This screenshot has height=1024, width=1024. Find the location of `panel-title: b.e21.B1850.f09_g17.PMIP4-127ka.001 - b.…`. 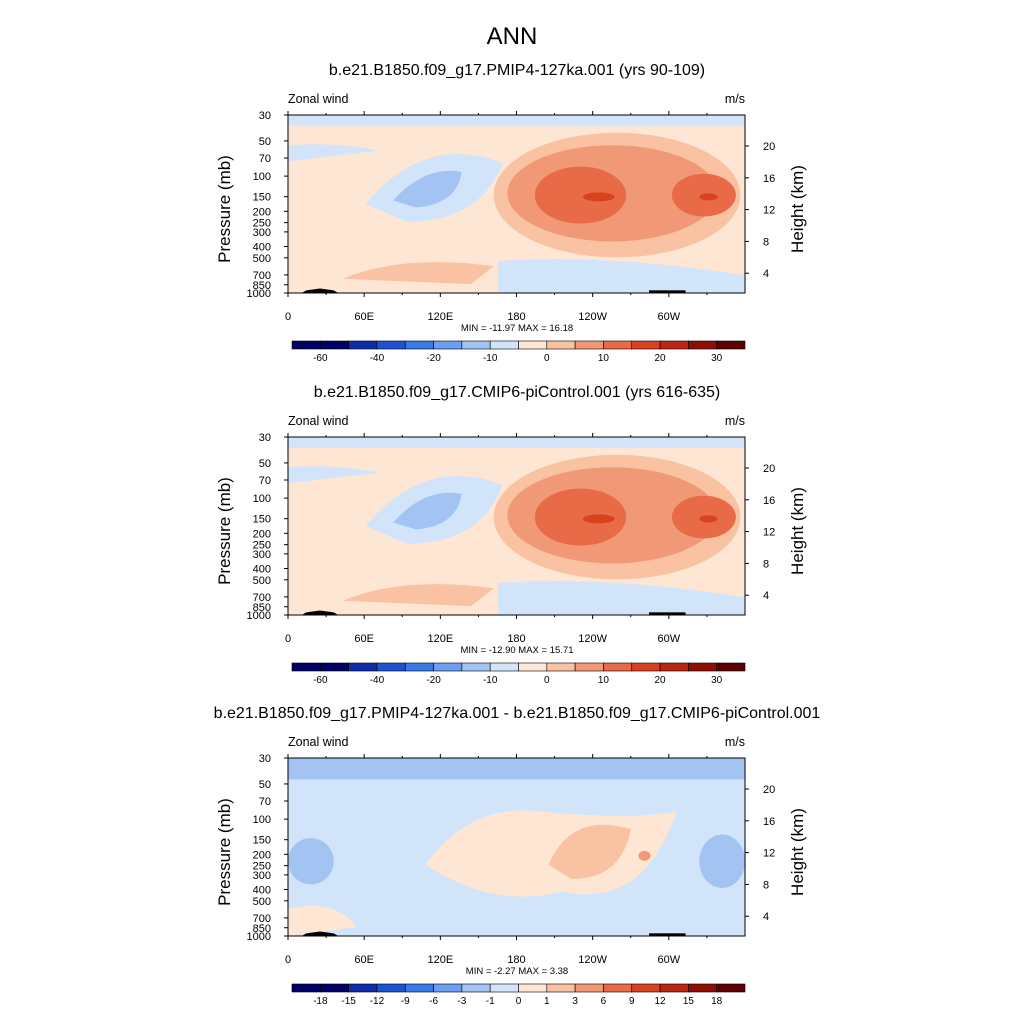

panel-title: b.e21.B1850.f09_g17.PMIP4-127ka.001 - b.… is located at coordinates (517, 713).